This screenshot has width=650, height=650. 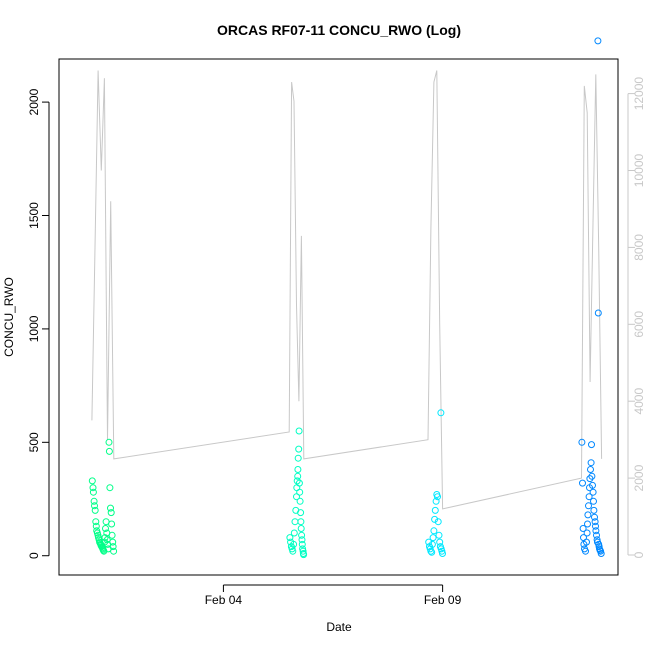 I want to click on bottom-axis: Feb 04 Feb 09, so click(x=333, y=595).